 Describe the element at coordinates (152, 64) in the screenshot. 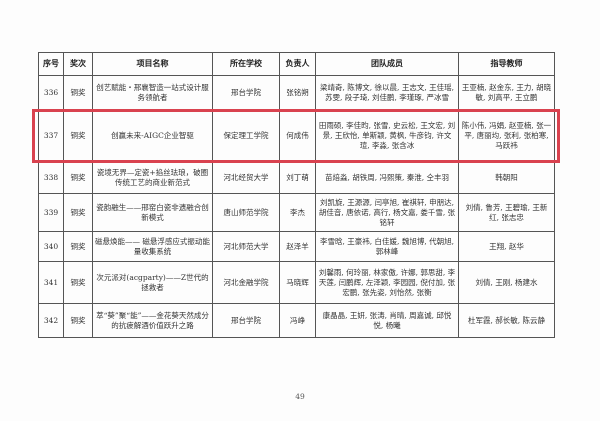

I see `header-project: 项目名称` at that location.